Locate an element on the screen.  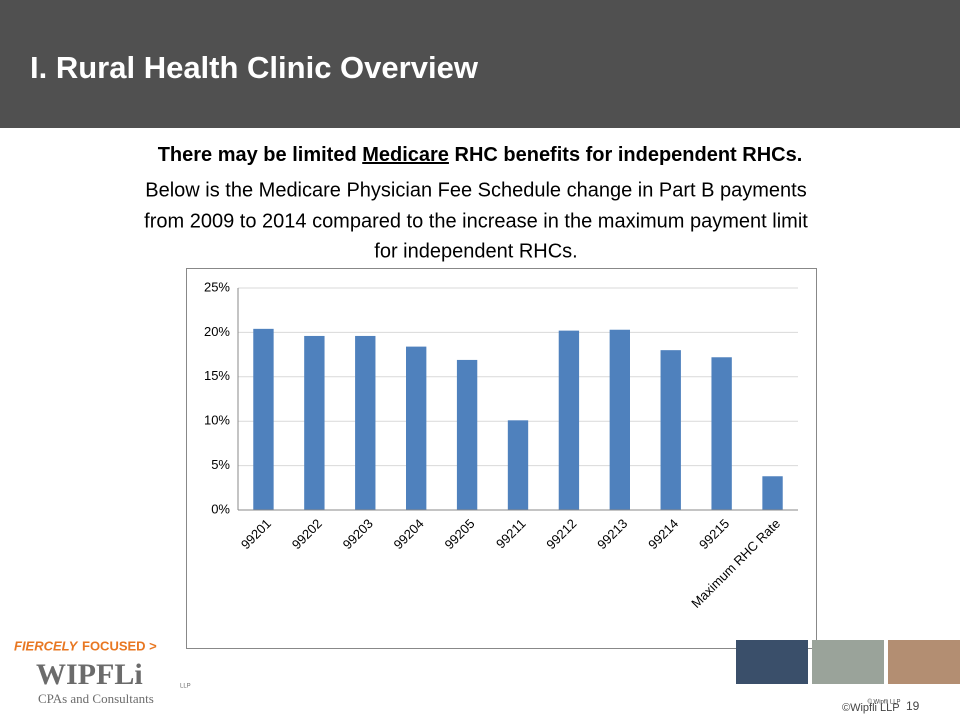
tagline: FOCUSED > is located at coordinates (119, 645).